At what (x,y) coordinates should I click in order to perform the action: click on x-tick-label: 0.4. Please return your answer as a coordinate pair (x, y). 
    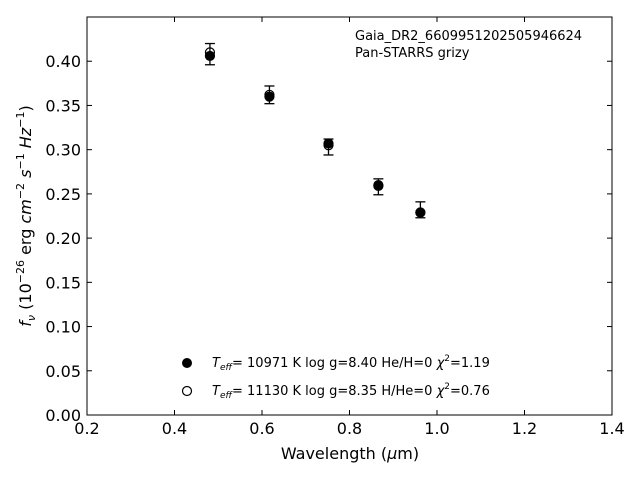
    Looking at the image, I should click on (174, 428).